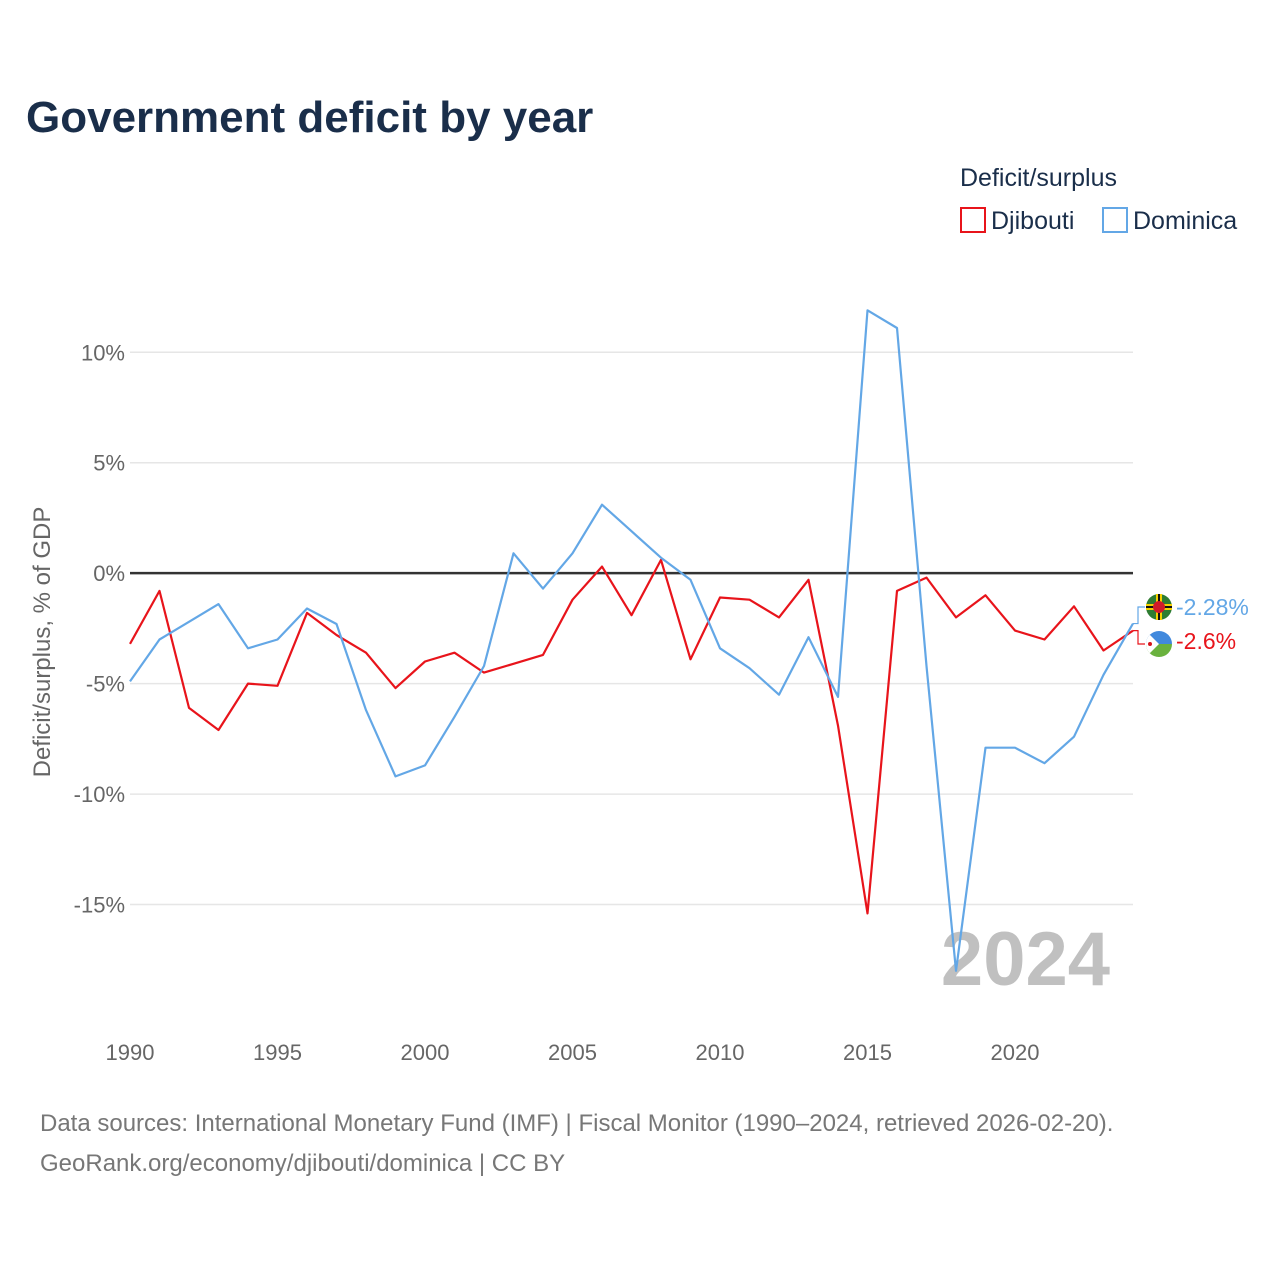 This screenshot has height=1280, width=1280. What do you see at coordinates (425, 1052) in the screenshot?
I see `x-tick-label: 2000` at bounding box center [425, 1052].